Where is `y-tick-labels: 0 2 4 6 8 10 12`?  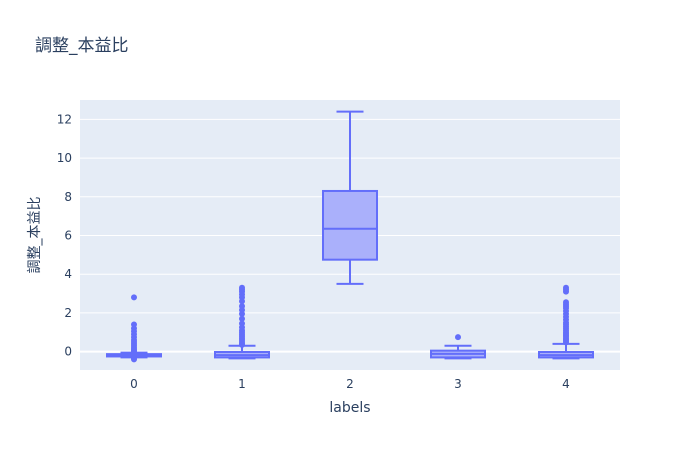 y-tick-labels: 0 2 4 6 8 10 12 is located at coordinates (64, 235).